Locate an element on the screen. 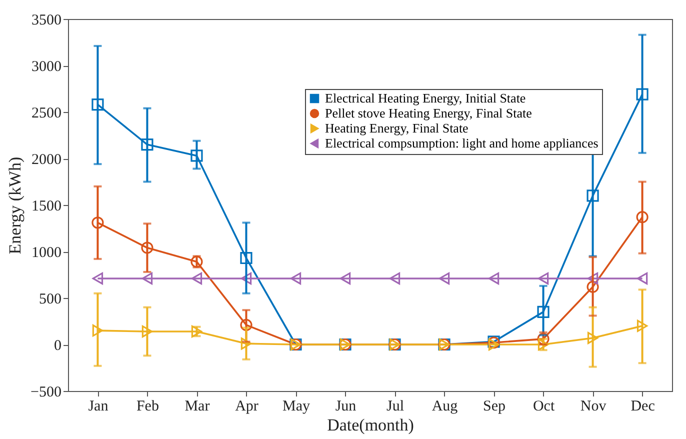 This screenshot has height=439, width=686. x-tick-label: Aug is located at coordinates (445, 406).